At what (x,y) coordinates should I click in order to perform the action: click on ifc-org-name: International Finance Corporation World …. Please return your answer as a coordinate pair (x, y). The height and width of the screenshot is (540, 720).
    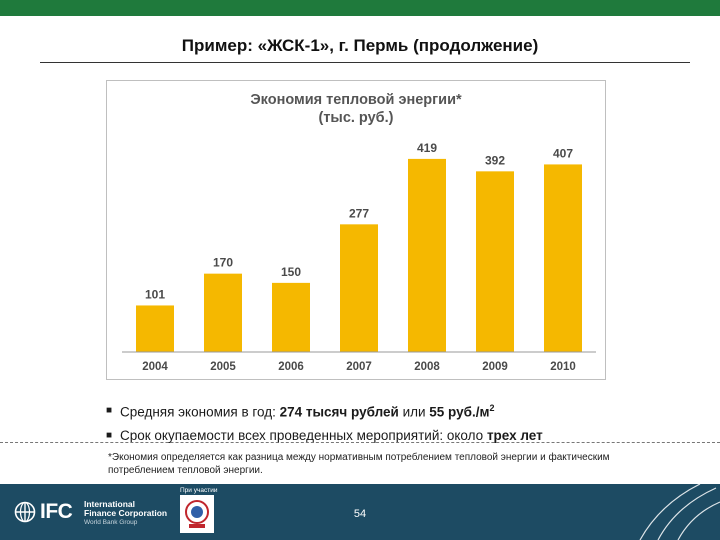
    Looking at the image, I should click on (125, 513).